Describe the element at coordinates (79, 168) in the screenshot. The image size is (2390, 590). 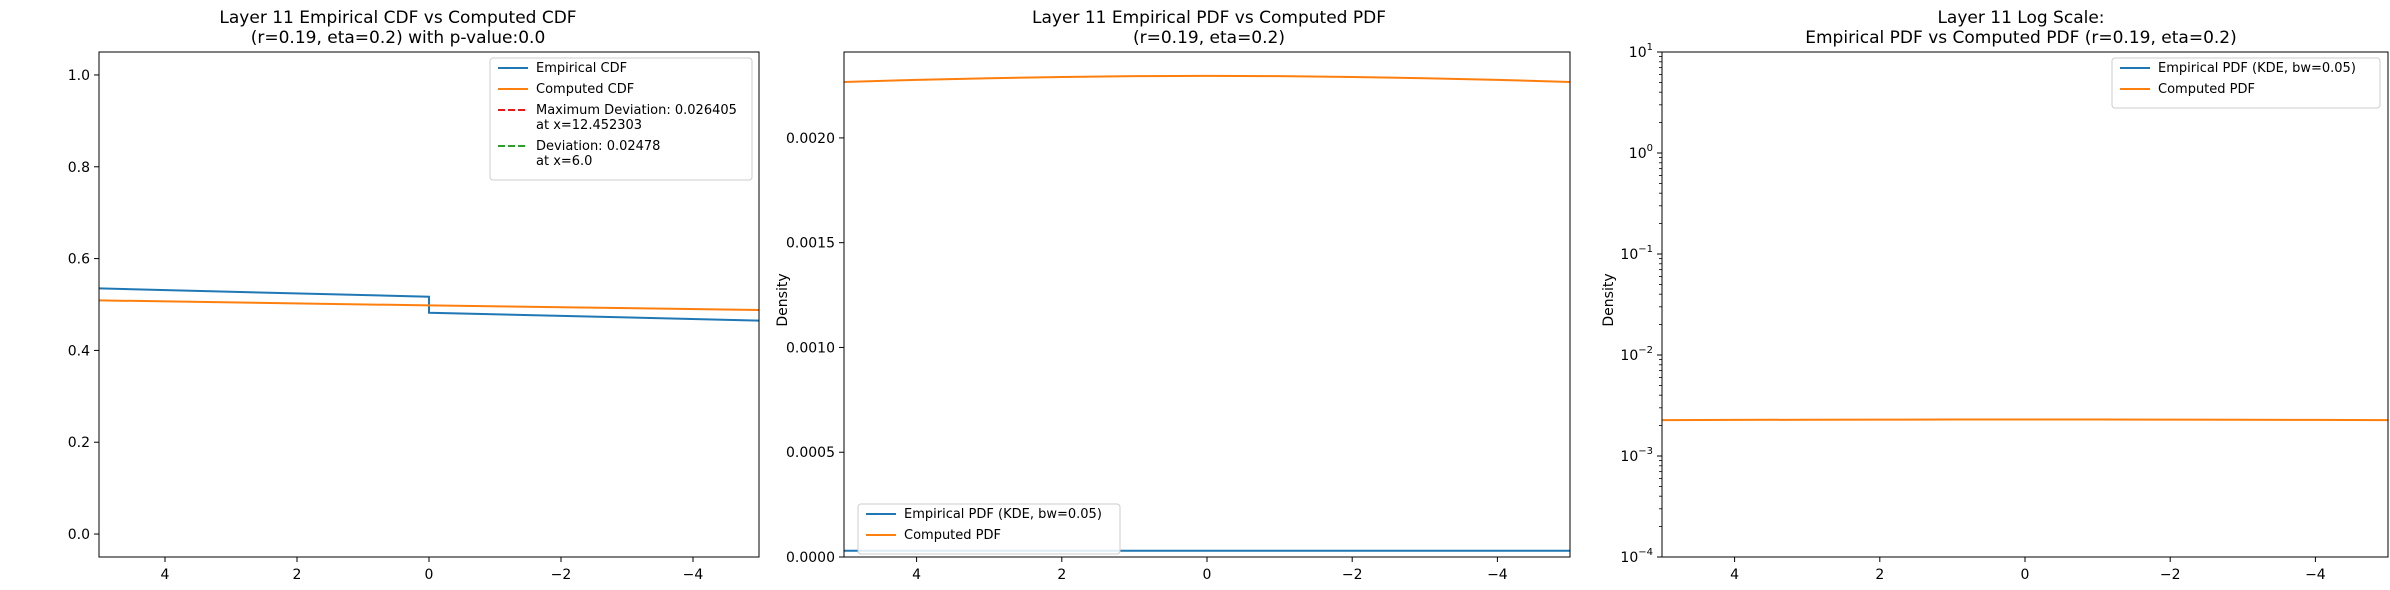
I see `cdf-y-tick-label: 0.8` at that location.